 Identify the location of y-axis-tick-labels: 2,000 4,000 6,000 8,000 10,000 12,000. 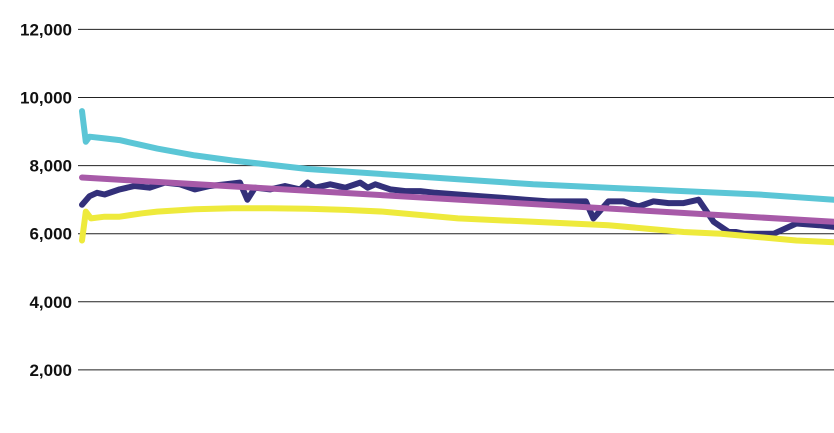
(46, 200).